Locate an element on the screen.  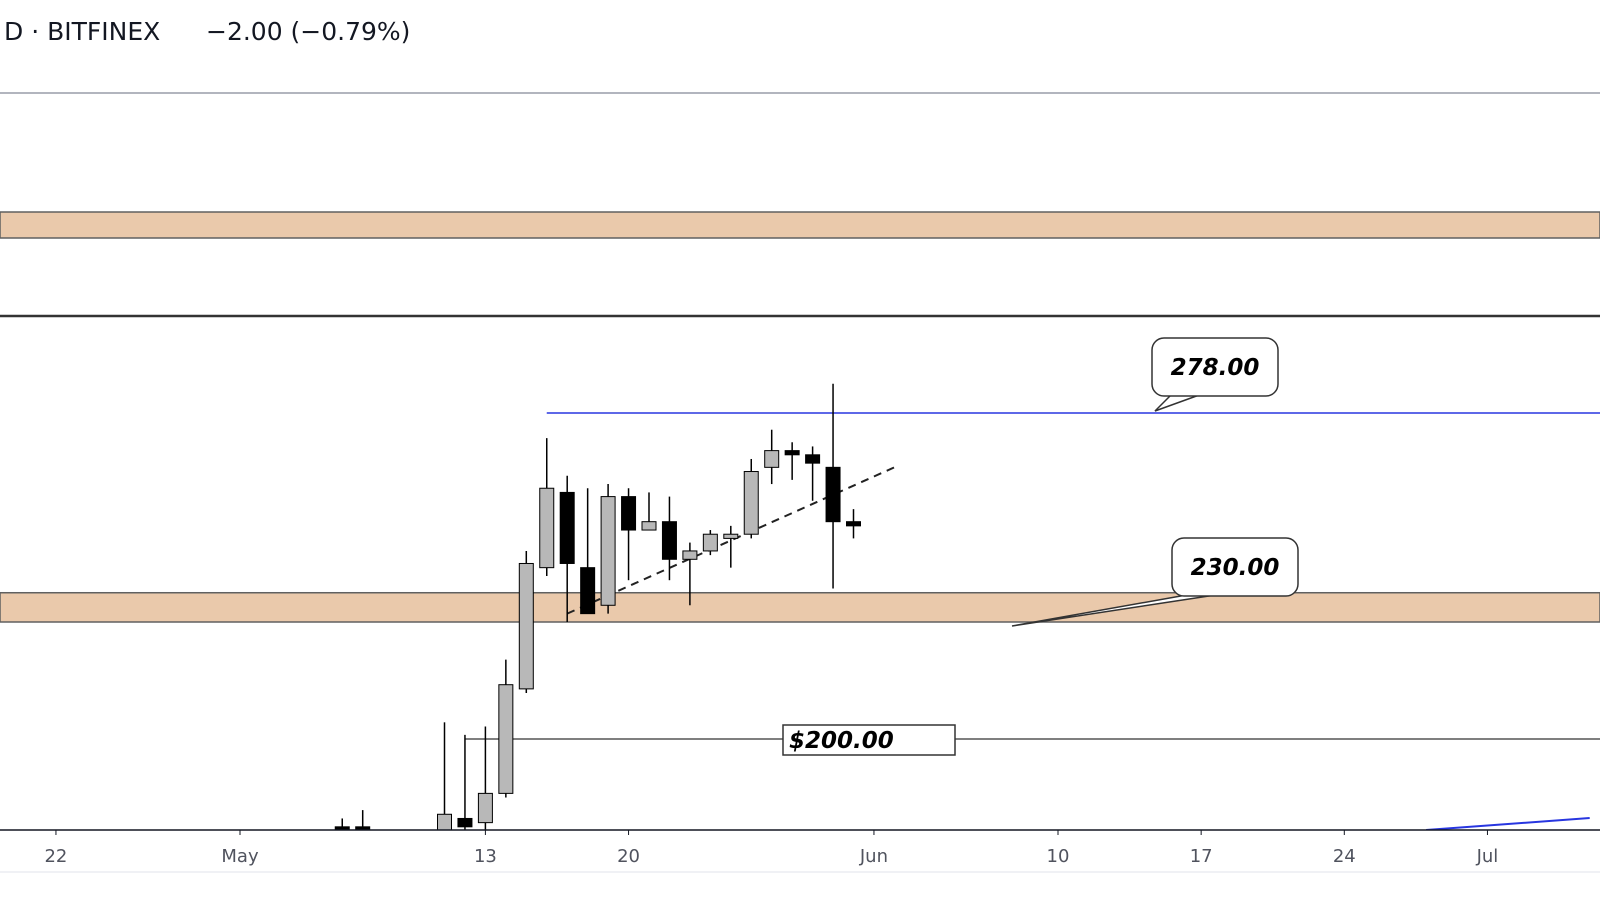
price-annotation-label: 278.00 is located at coordinates (1215, 368).